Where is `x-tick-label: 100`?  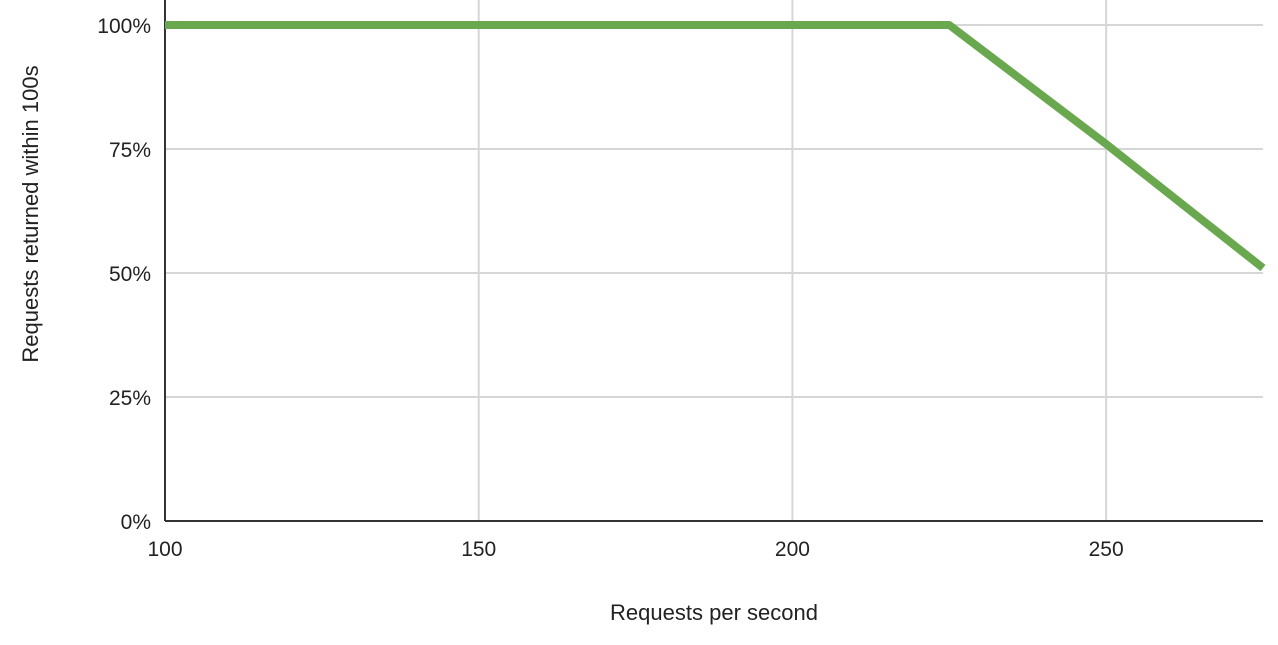 x-tick-label: 100 is located at coordinates (164, 549).